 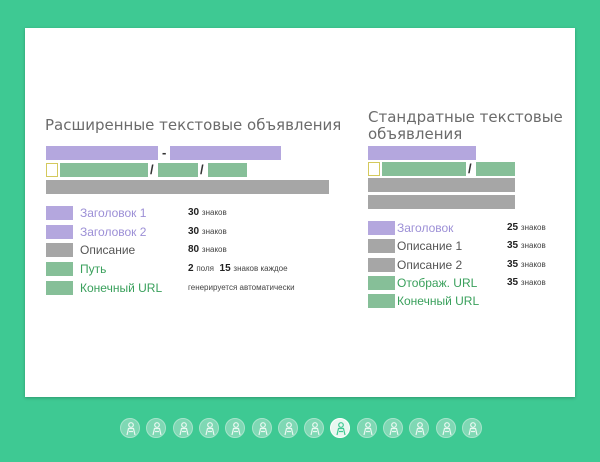 What do you see at coordinates (300, 429) in the screenshot?
I see `pagination` at bounding box center [300, 429].